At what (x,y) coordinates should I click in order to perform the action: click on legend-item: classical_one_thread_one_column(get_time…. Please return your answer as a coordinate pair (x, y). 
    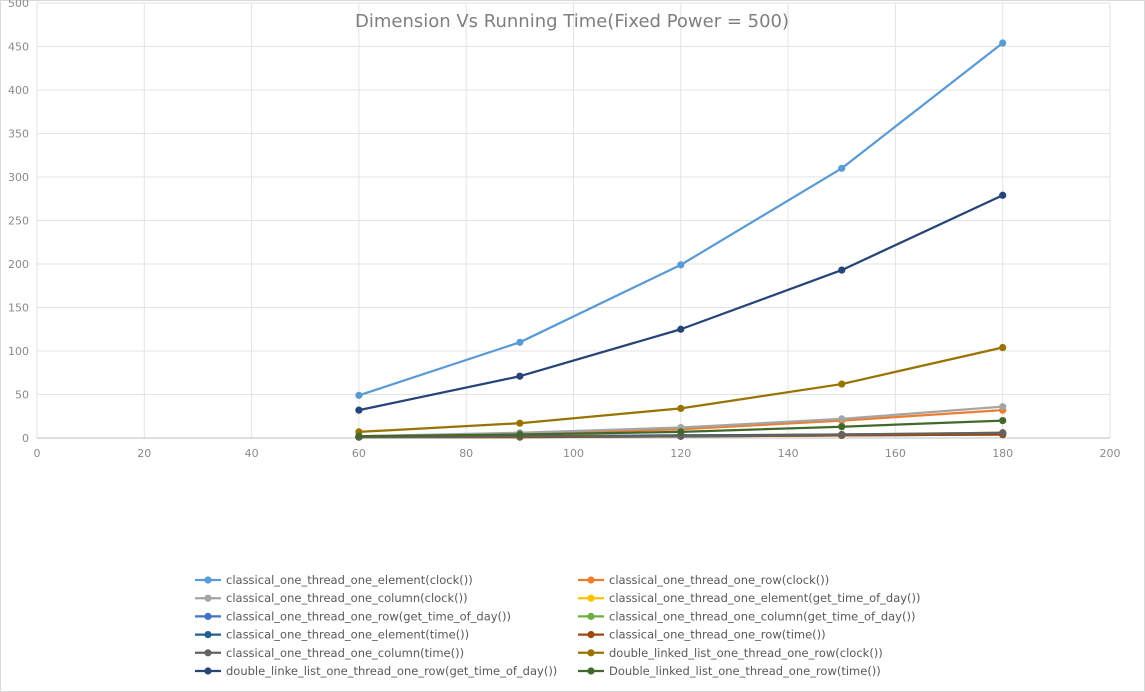
    Looking at the image, I should click on (746, 616).